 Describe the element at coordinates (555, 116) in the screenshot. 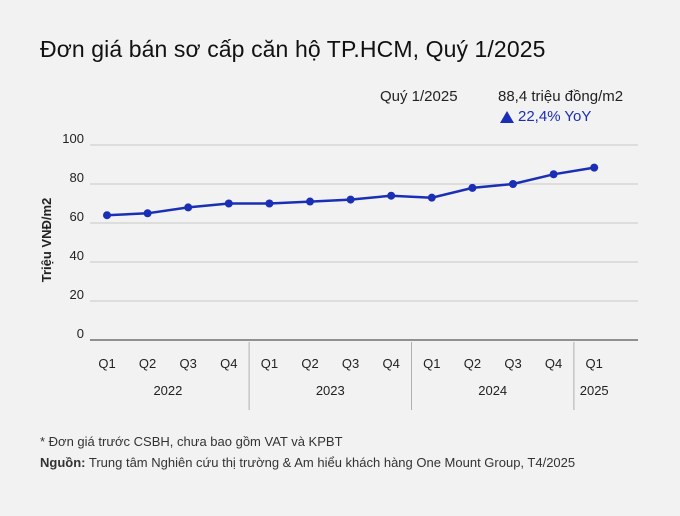

I see `kpi-change-text: 22,4% YoY` at that location.